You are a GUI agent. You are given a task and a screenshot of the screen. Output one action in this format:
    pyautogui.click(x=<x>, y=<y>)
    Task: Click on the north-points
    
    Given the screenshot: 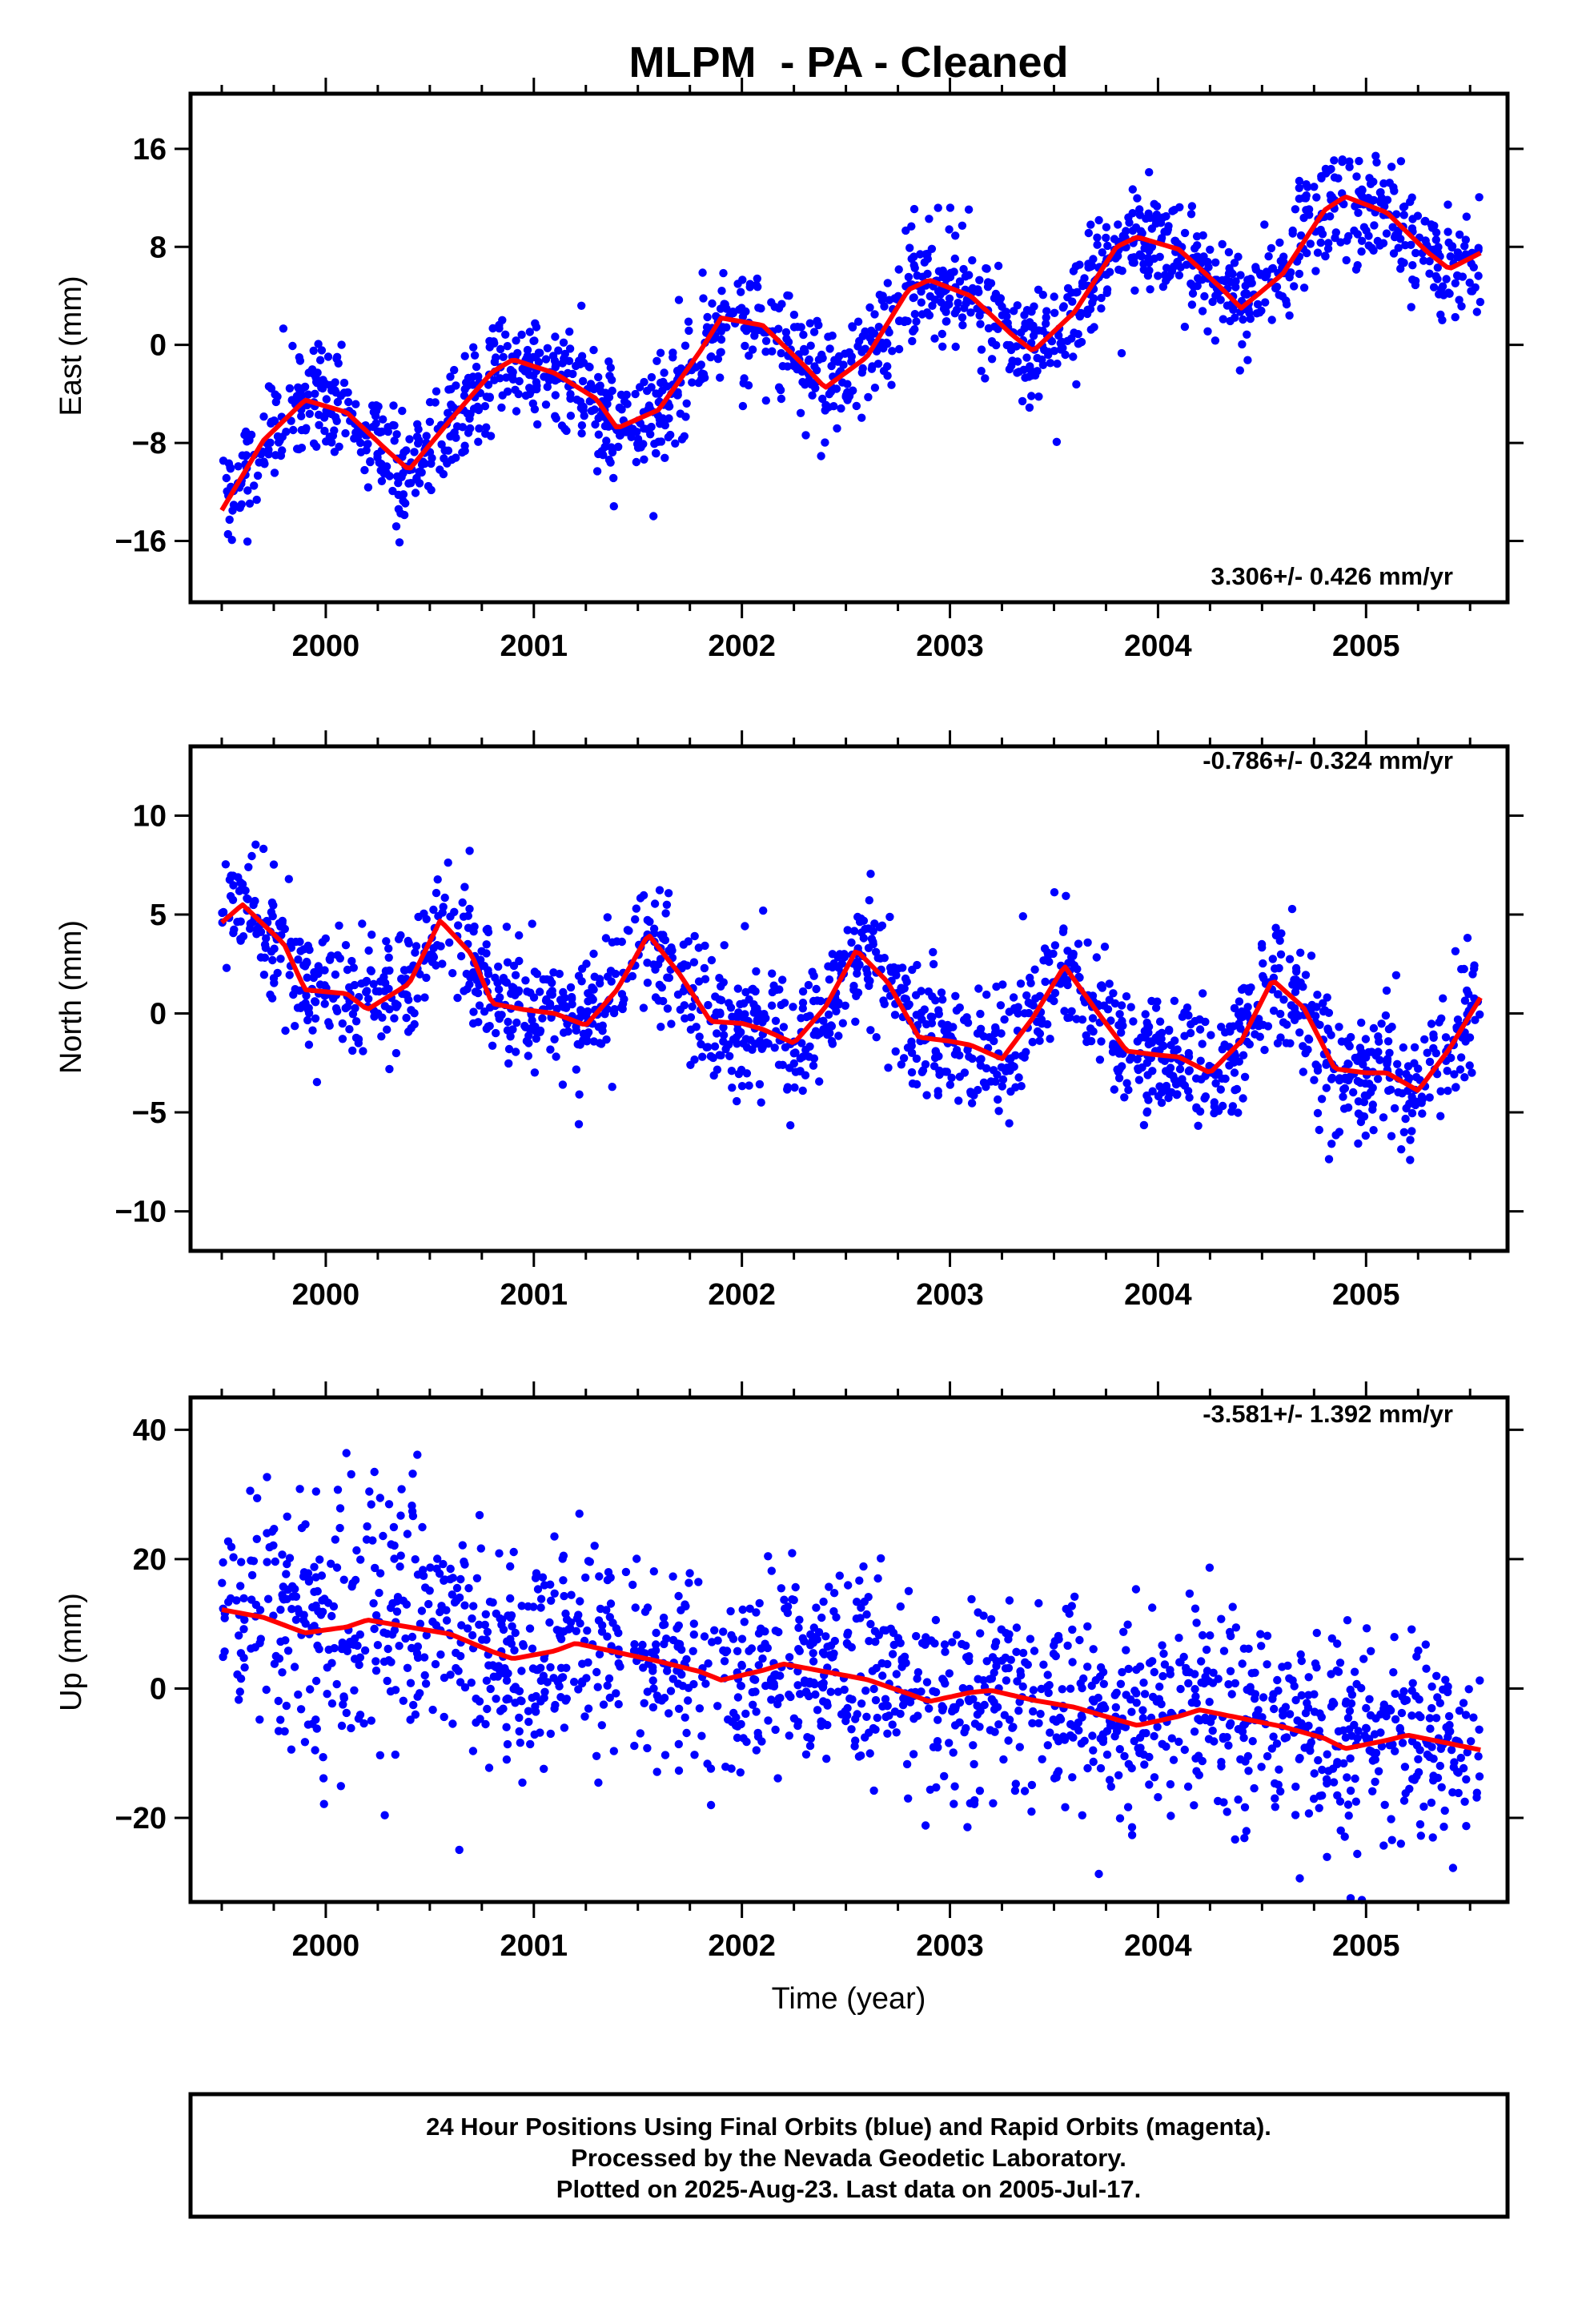 What is the action you would take?
    pyautogui.click(x=851, y=1002)
    